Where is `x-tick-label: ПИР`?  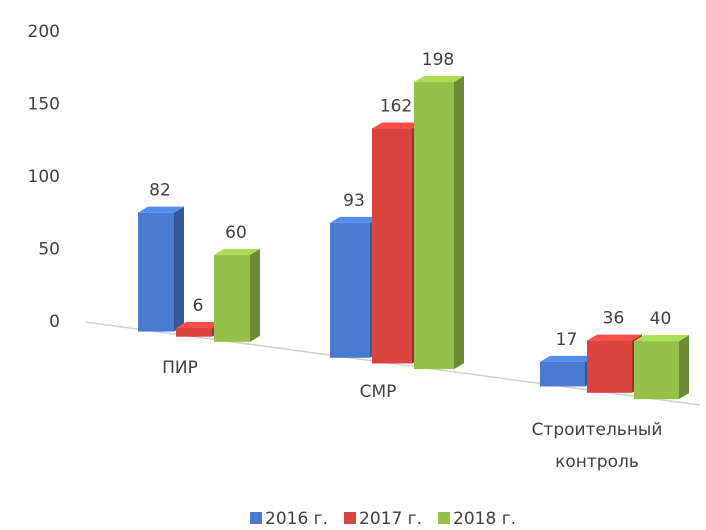 x-tick-label: ПИР is located at coordinates (180, 368).